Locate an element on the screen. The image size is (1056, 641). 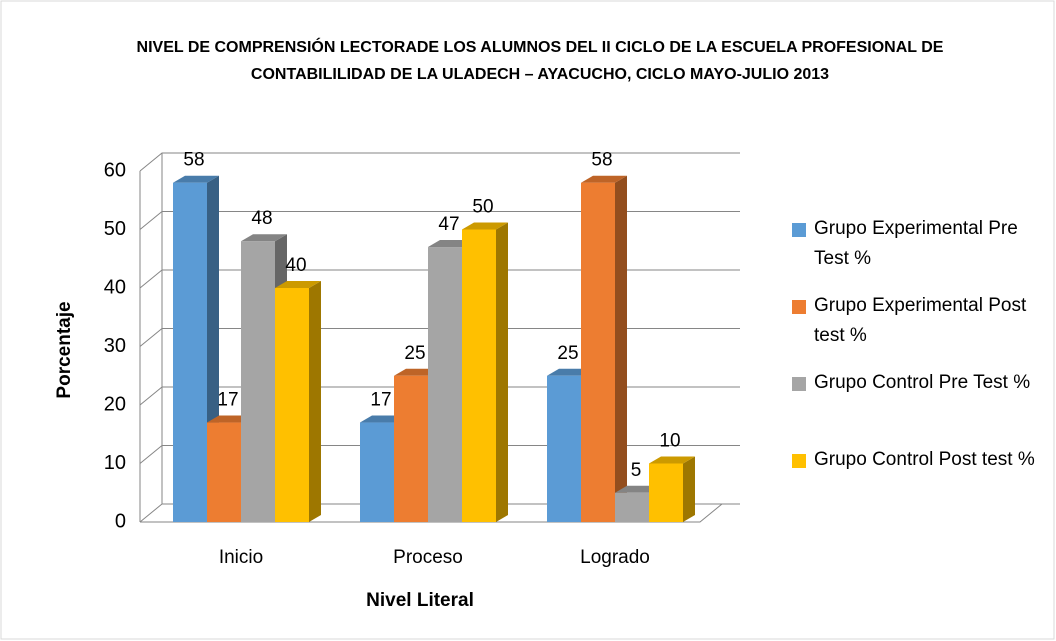
legend-label: Grupo Control Post test % is located at coordinates (924, 459).